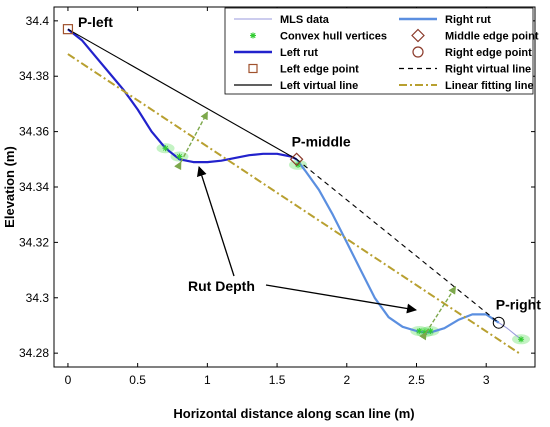 The width and height of the screenshot is (550, 427). What do you see at coordinates (492, 37) in the screenshot?
I see `legend-label: Middle edge point` at bounding box center [492, 37].